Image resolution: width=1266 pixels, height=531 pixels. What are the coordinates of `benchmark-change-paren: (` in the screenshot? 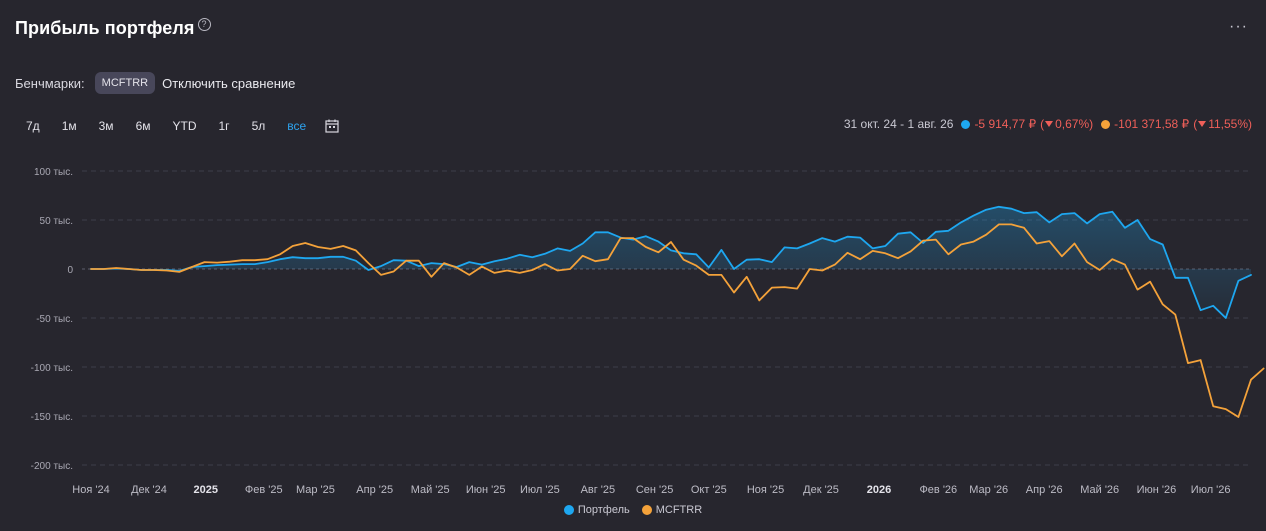 It's located at (1195, 124).